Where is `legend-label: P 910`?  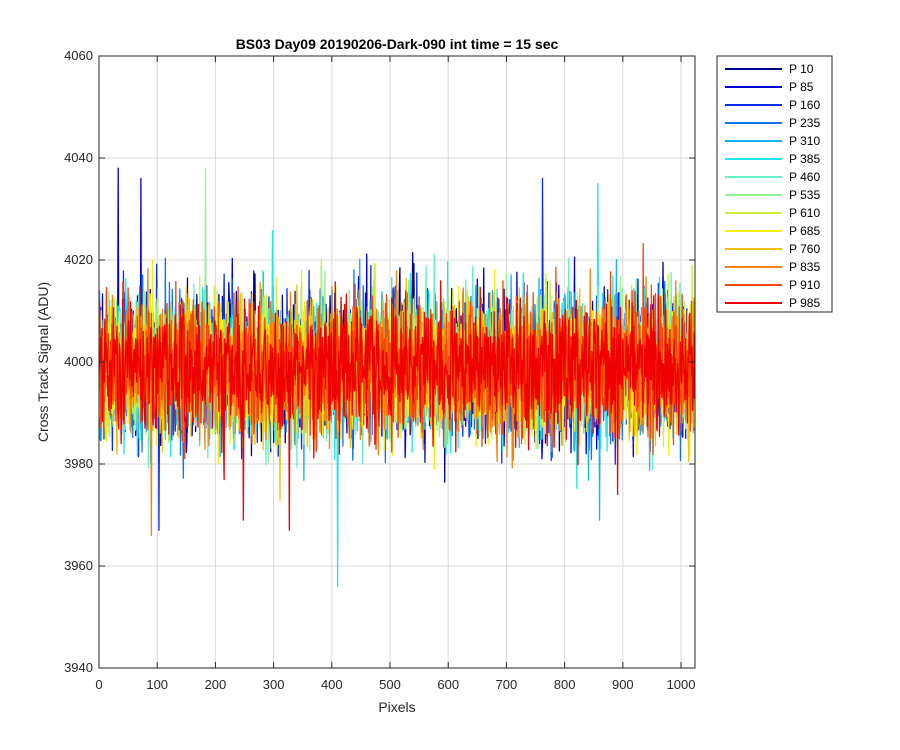
legend-label: P 910 is located at coordinates (804, 285).